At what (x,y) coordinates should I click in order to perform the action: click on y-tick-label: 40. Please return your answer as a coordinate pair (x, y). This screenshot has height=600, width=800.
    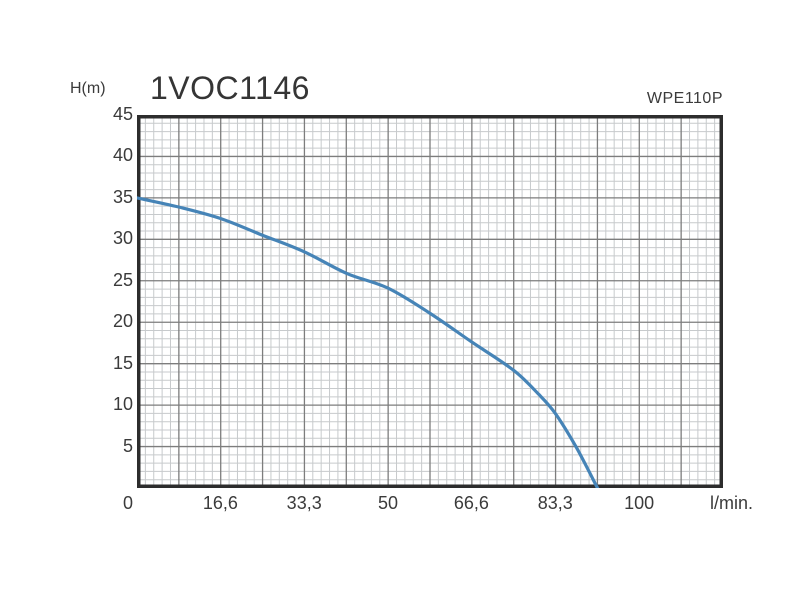
    Looking at the image, I should click on (122, 155).